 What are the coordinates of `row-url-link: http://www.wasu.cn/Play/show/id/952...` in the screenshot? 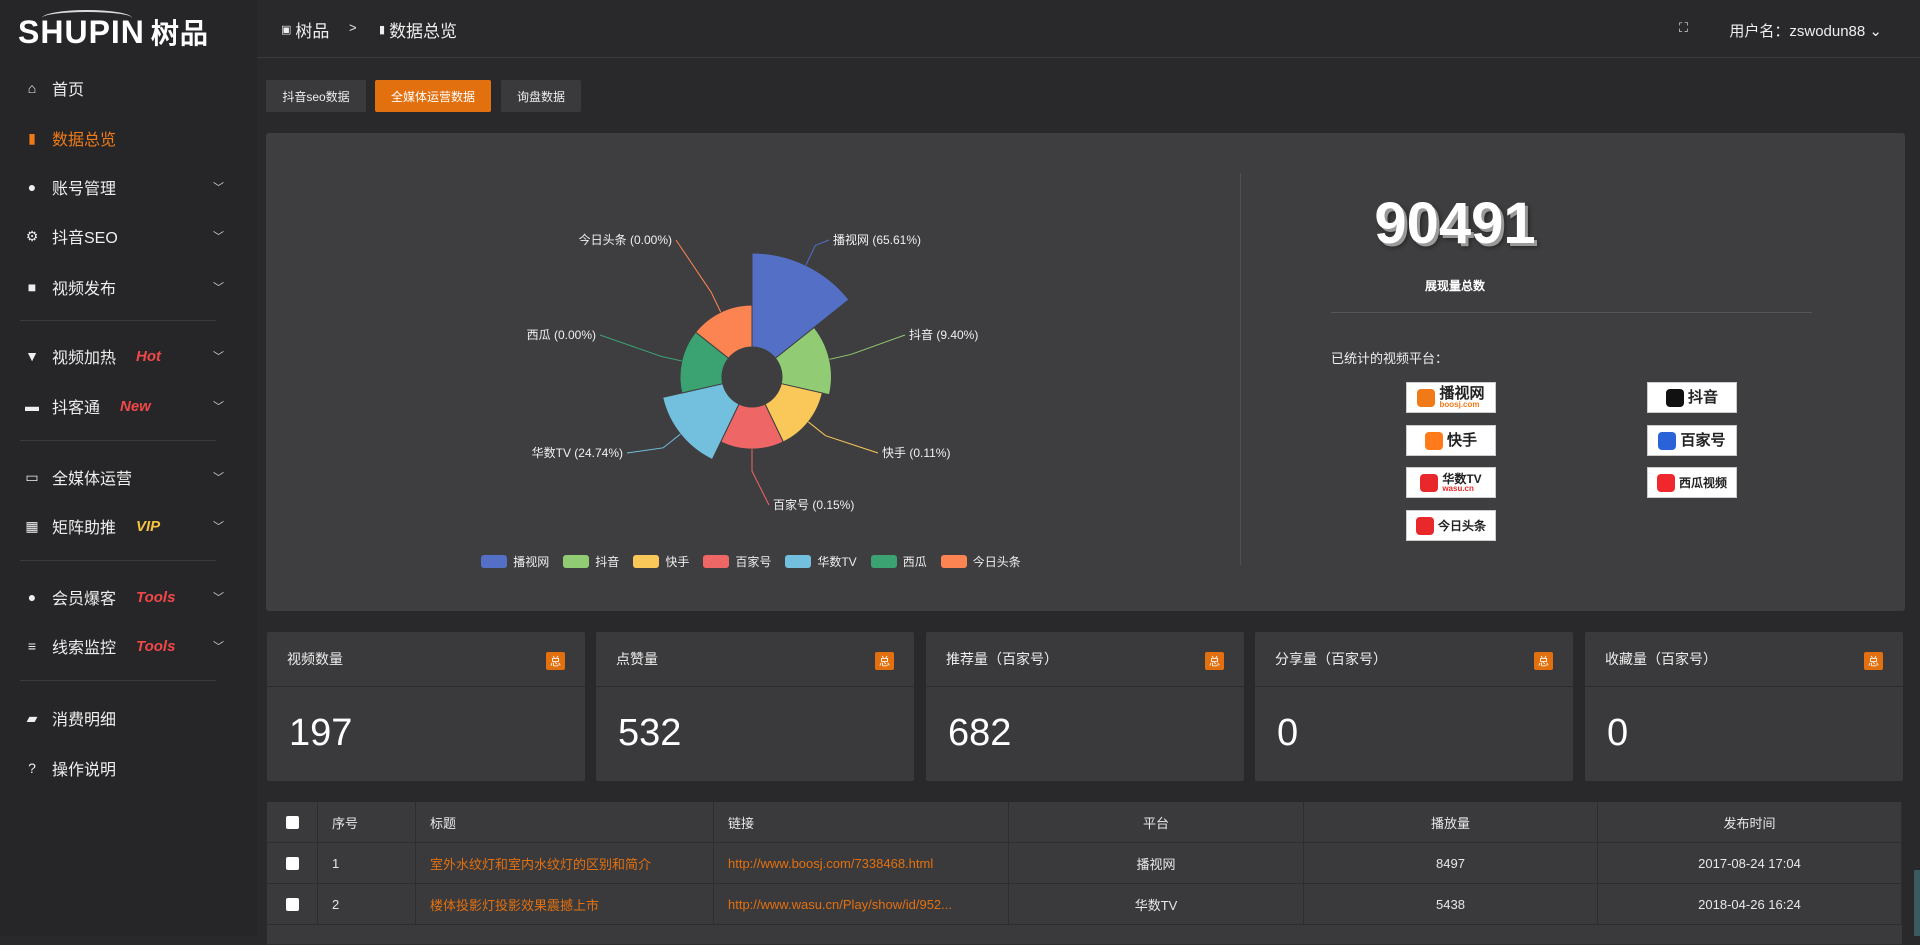 It's located at (861, 904).